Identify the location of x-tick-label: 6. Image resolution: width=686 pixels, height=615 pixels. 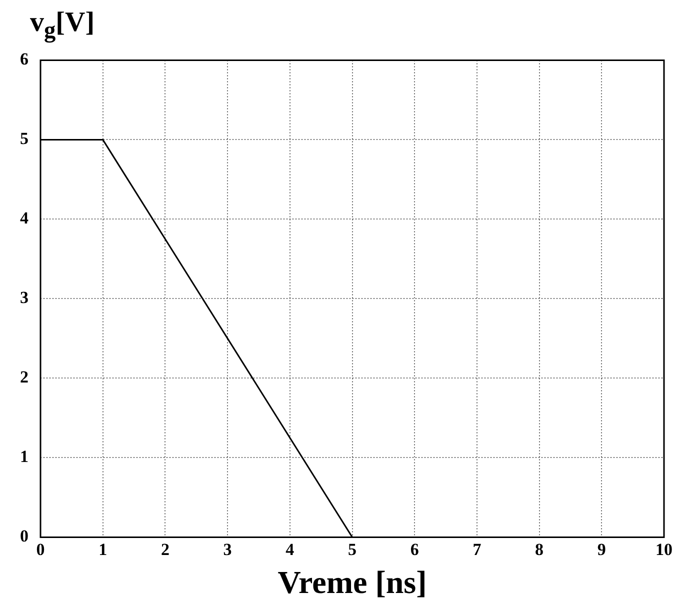
(414, 549).